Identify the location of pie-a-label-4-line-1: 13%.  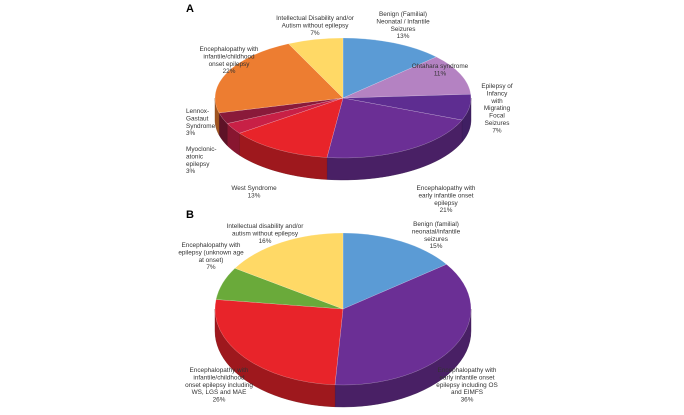
(254, 195).